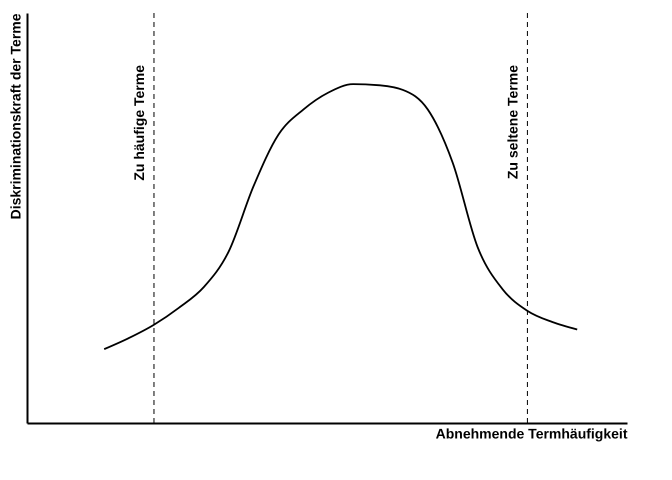  I want to click on x-axis-title: Abnehmende Termhäufigkeit, so click(532, 434).